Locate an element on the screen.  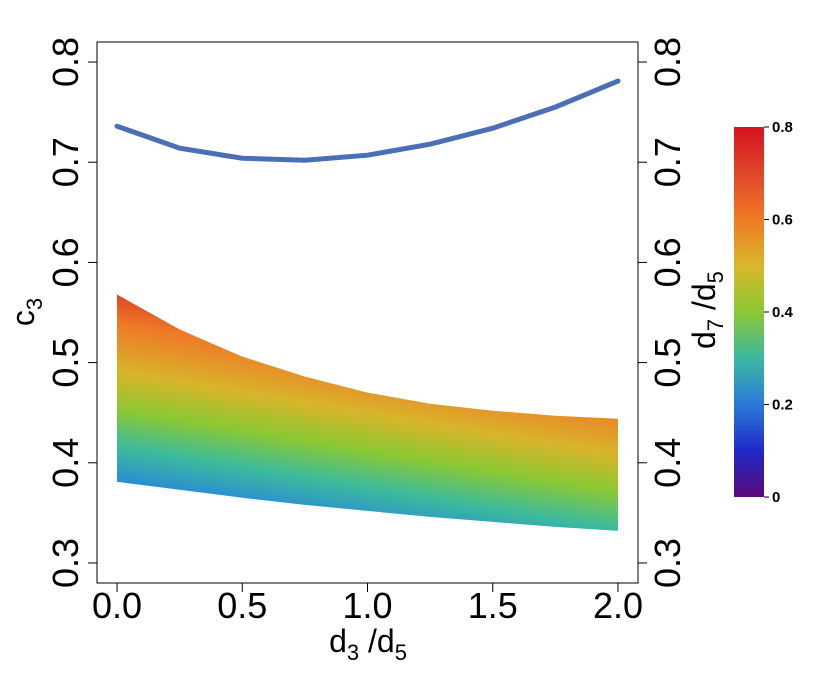
y-tick-label: 0.3 is located at coordinates (65, 563).